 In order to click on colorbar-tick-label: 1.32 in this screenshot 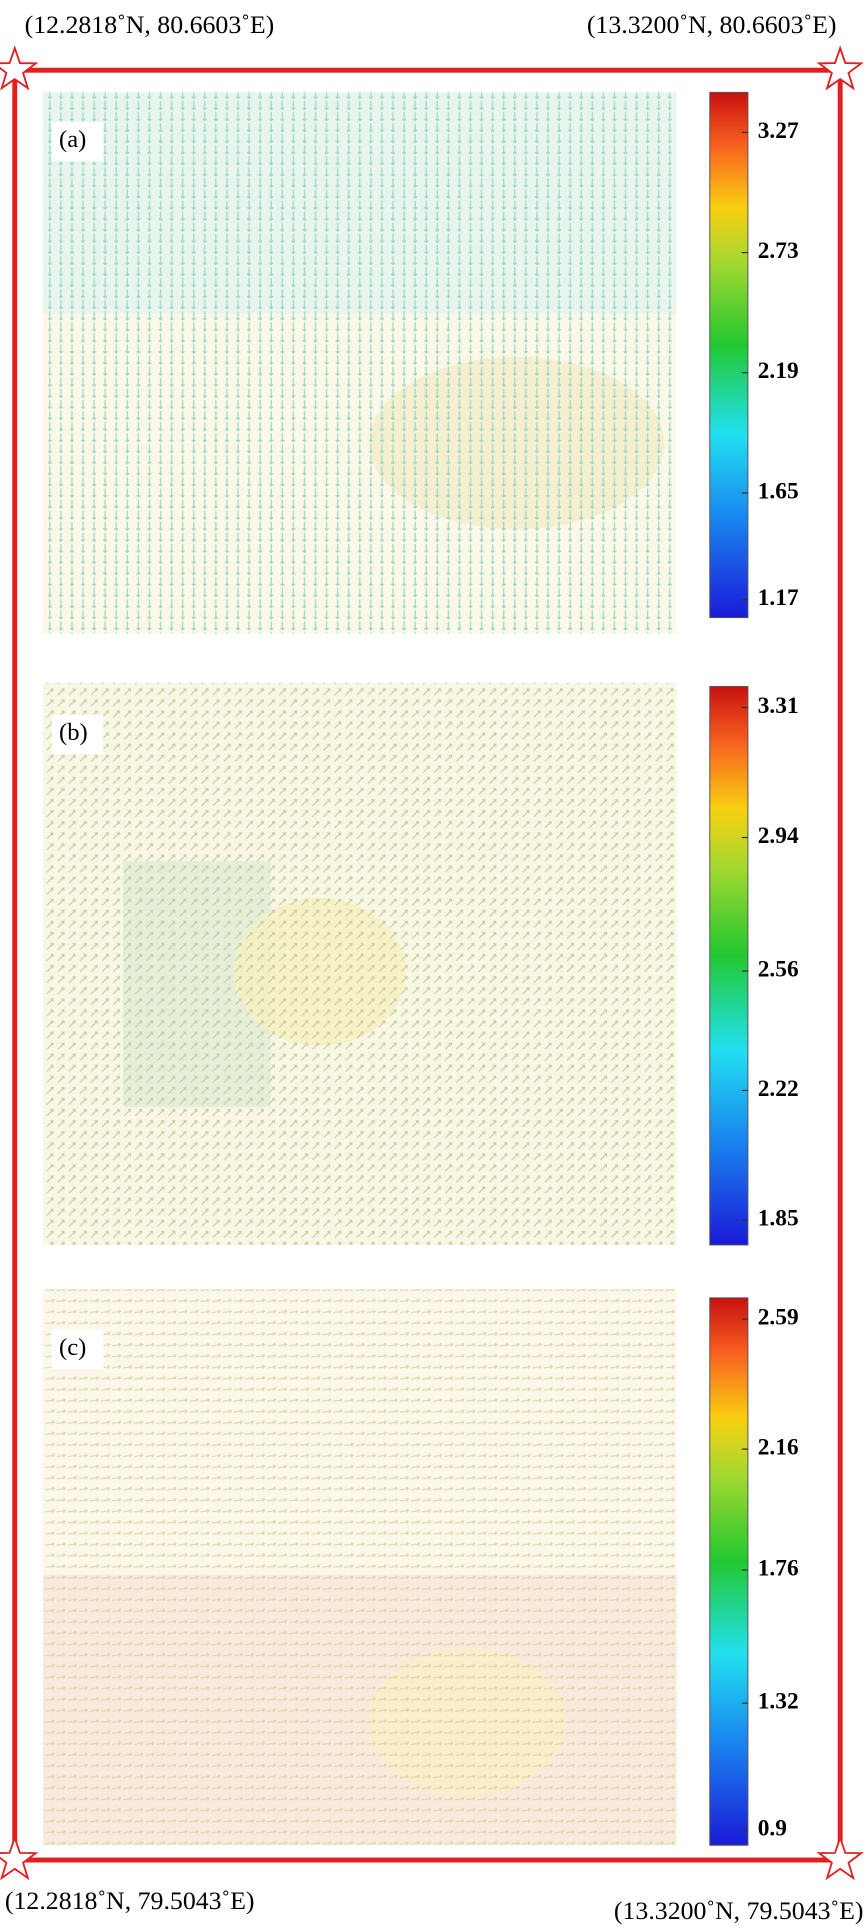, I will do `click(778, 1701)`.